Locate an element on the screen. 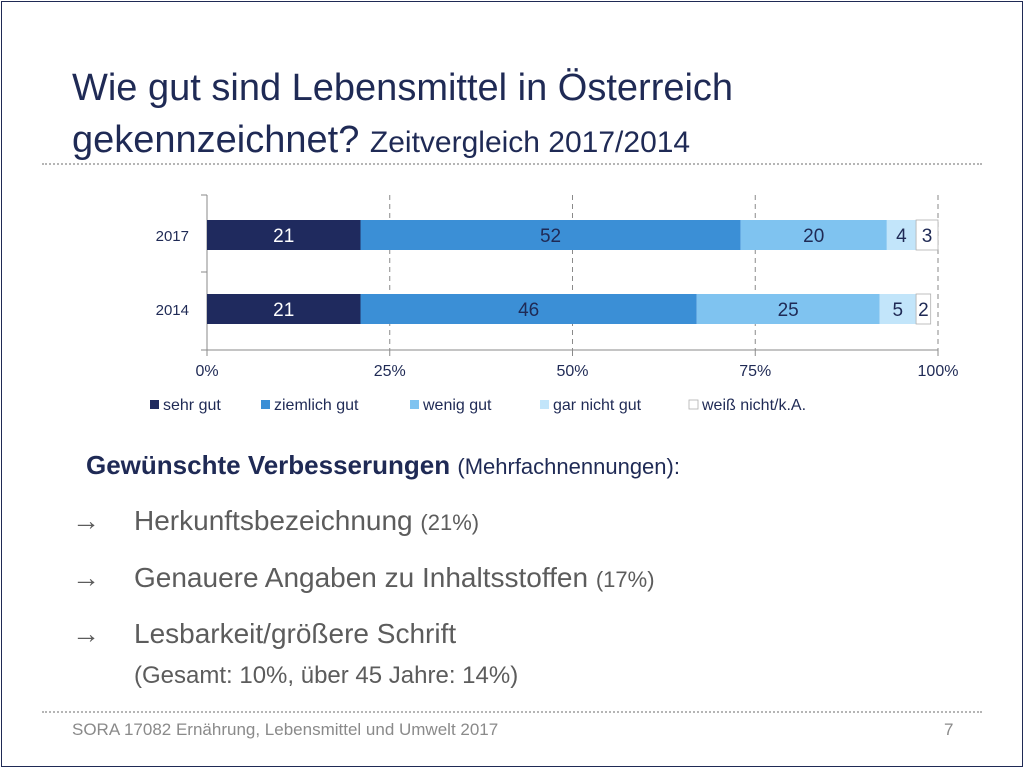 This screenshot has height=768, width=1024. footer-divider is located at coordinates (512, 712).